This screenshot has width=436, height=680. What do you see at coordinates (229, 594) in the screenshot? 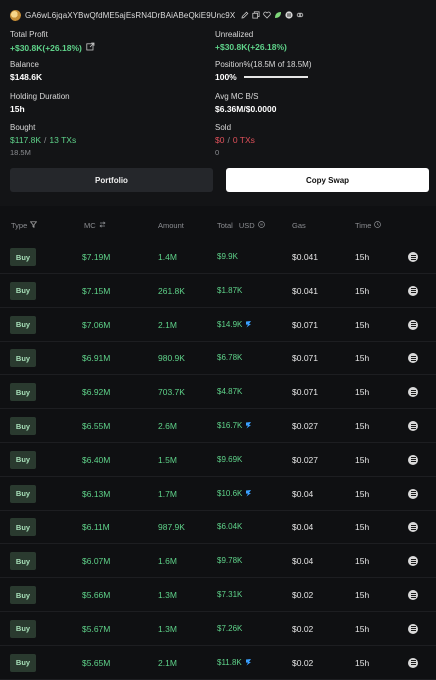
I see `total-cell: $7.31K` at bounding box center [229, 594].